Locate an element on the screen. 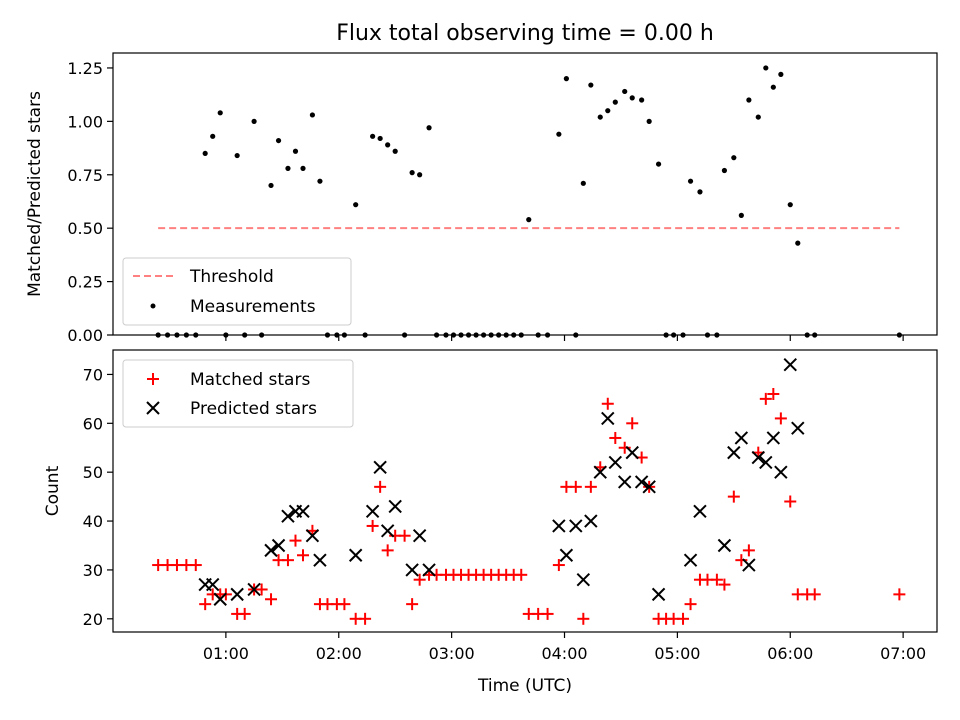 This screenshot has width=960, height=720. top-y-tick-label: 1.25 is located at coordinates (85, 68).